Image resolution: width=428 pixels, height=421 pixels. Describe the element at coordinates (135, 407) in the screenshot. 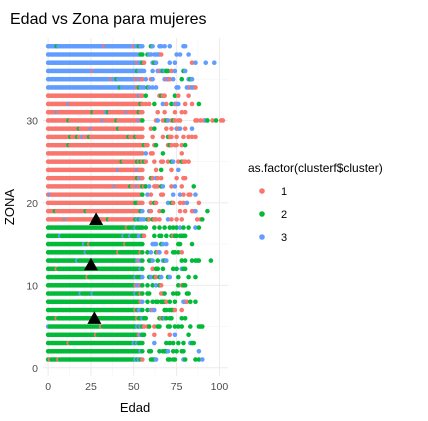

I see `x-axis-title: Edad` at that location.